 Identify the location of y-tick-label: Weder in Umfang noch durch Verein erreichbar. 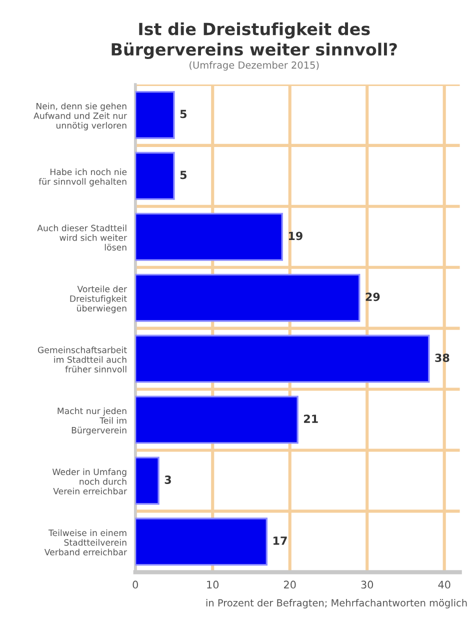
(90, 481).